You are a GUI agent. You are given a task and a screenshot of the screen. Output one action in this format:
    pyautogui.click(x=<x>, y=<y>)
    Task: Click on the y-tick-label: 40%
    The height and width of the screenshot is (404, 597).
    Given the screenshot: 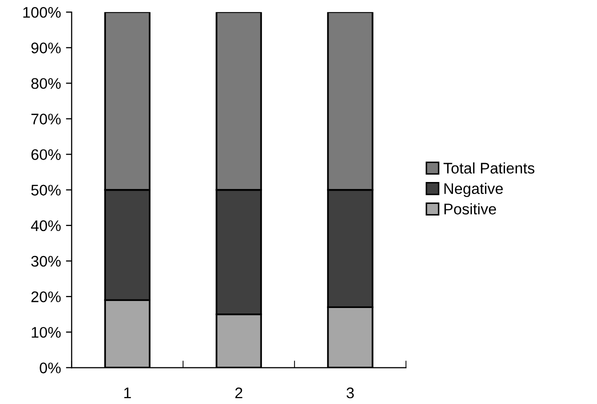 What is the action you would take?
    pyautogui.click(x=45, y=226)
    